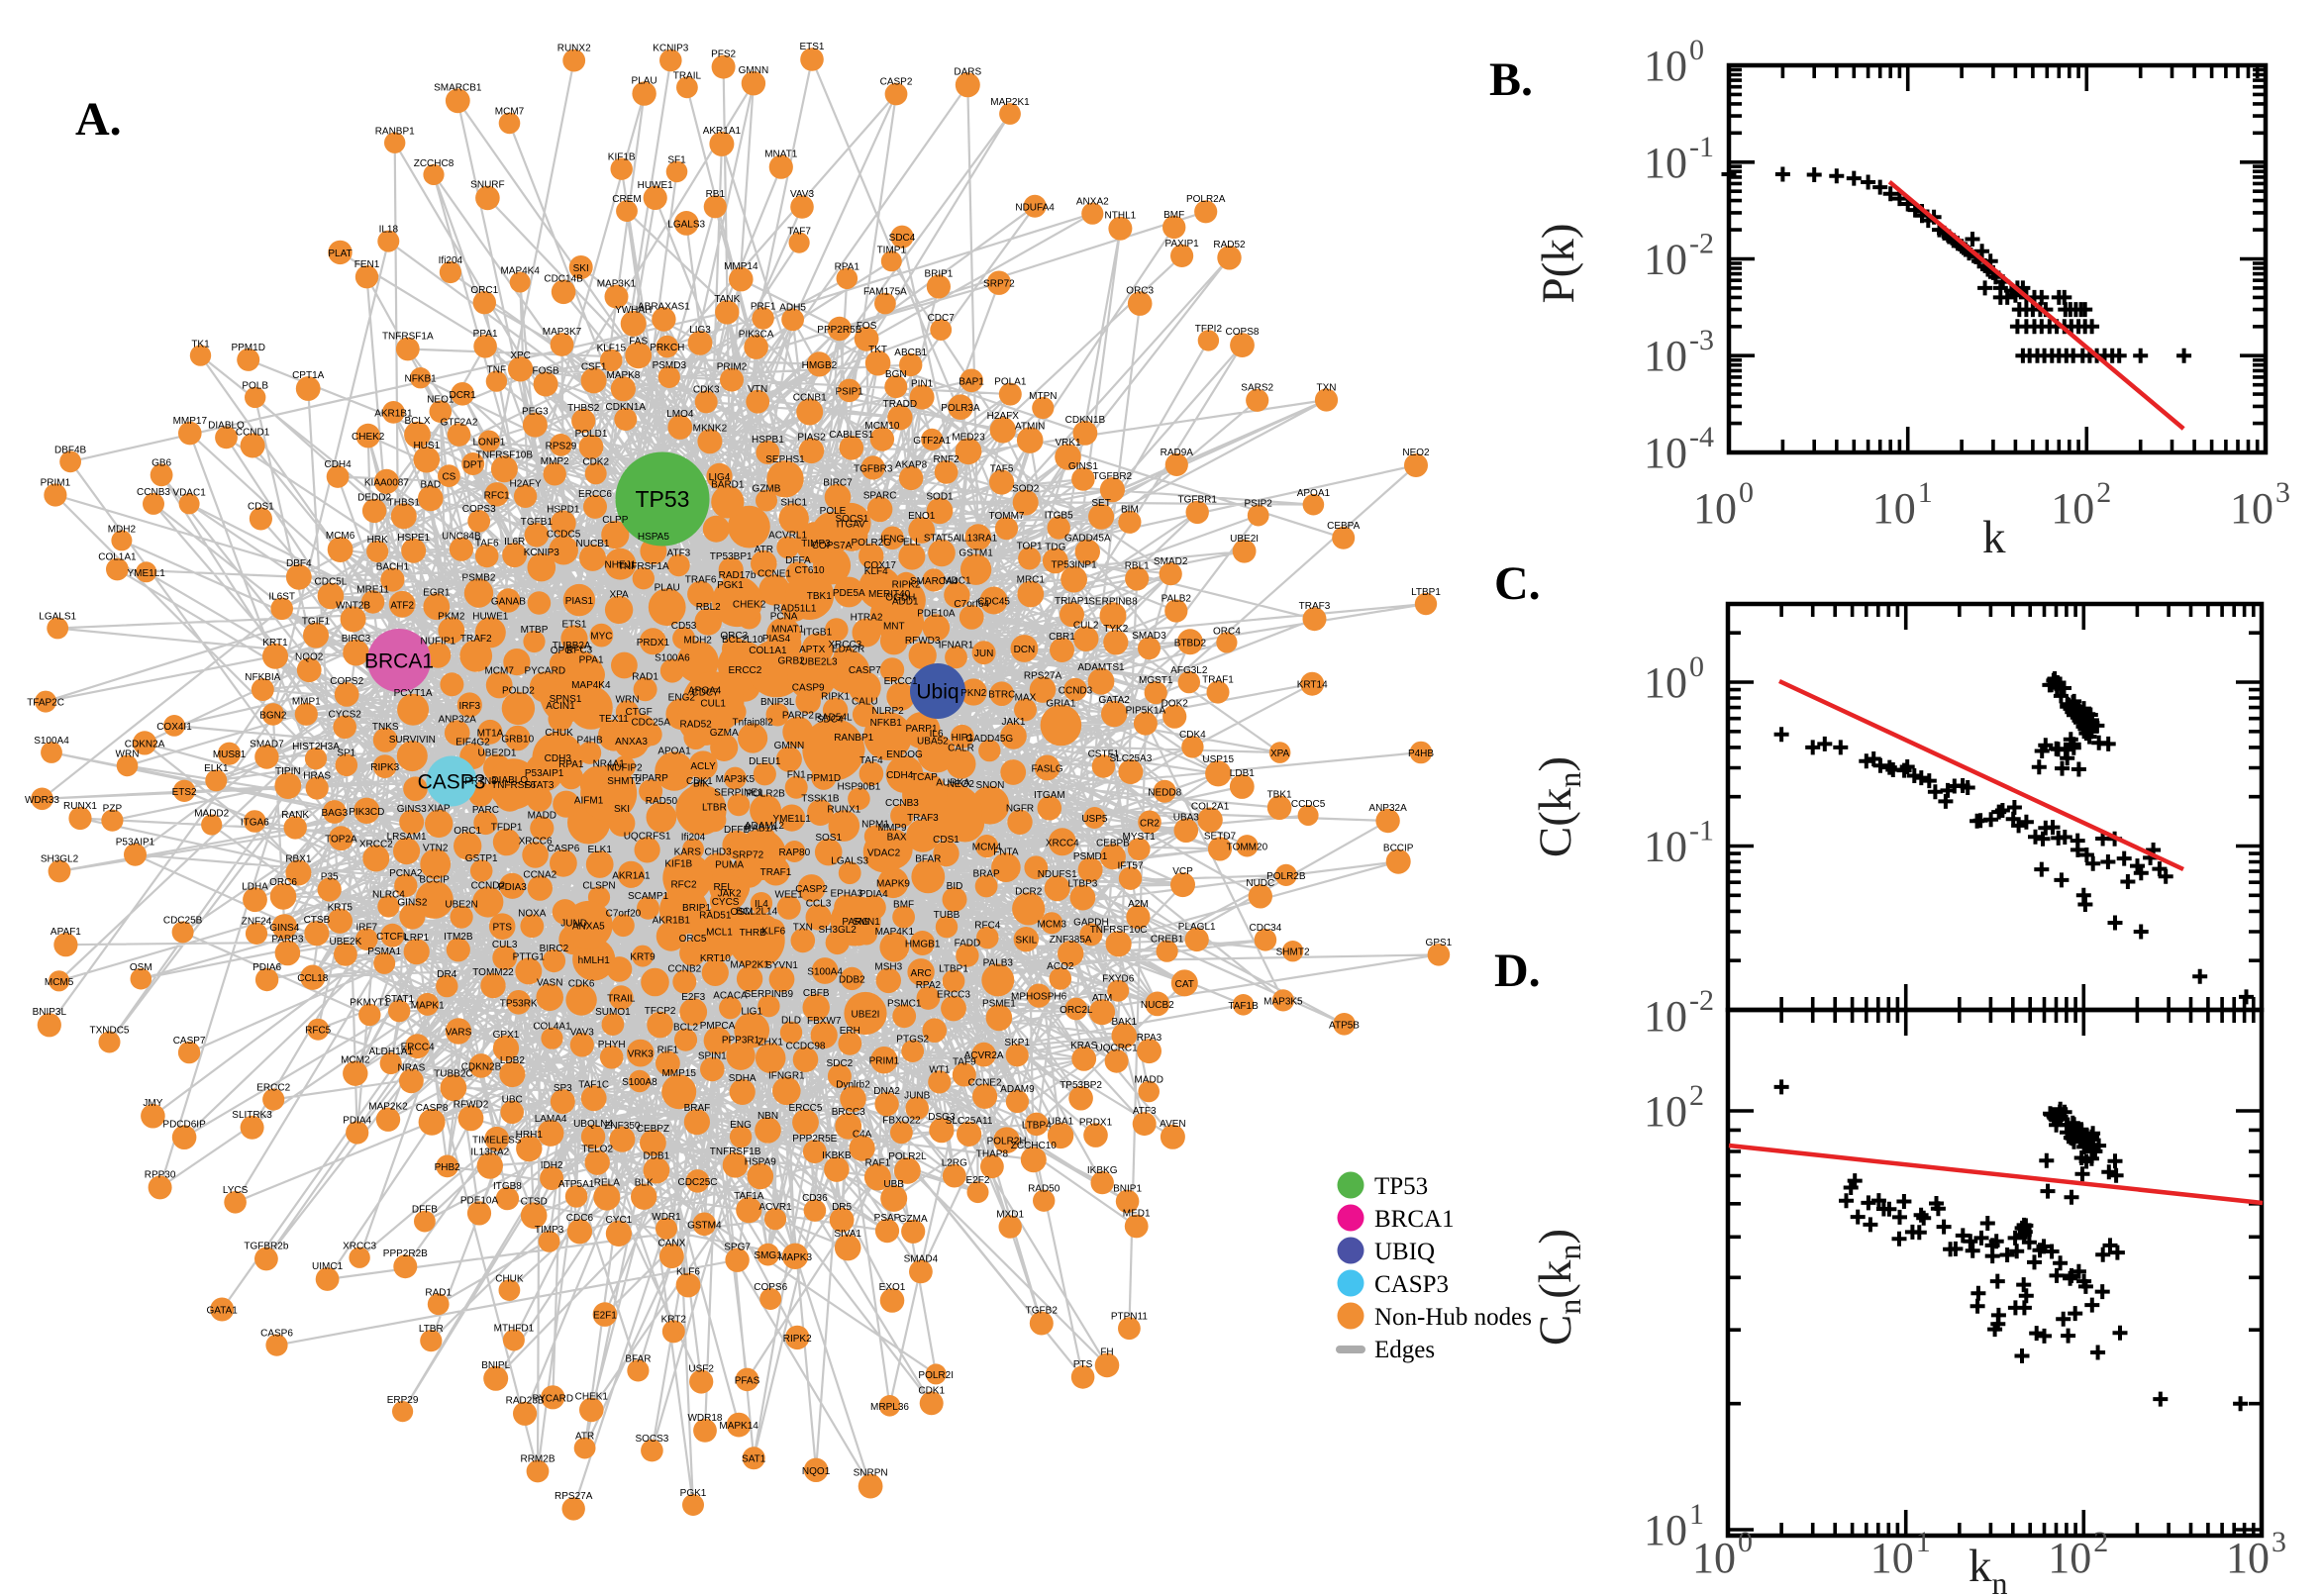 The width and height of the screenshot is (2323, 1596). Describe the element at coordinates (266, 1247) in the screenshot. I see `svg-text: TGFBR2b` at that location.